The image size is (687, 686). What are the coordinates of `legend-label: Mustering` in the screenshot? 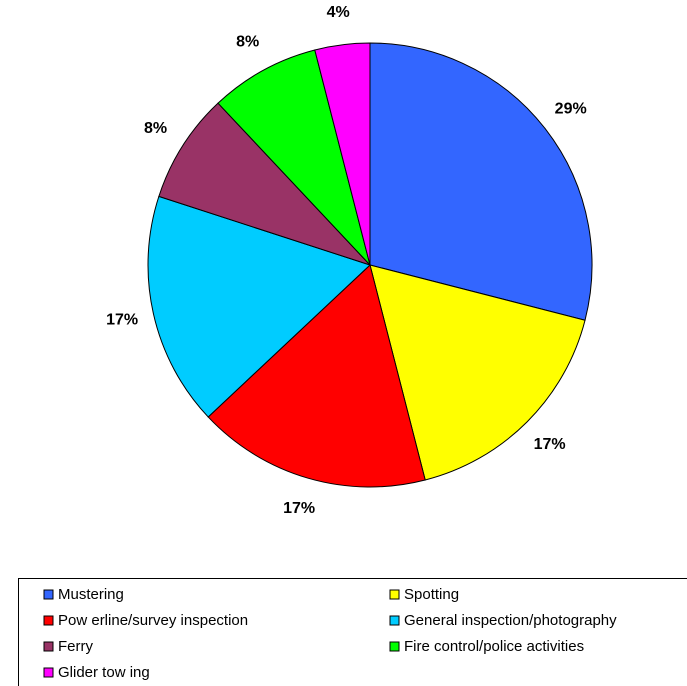 It's located at (91, 594).